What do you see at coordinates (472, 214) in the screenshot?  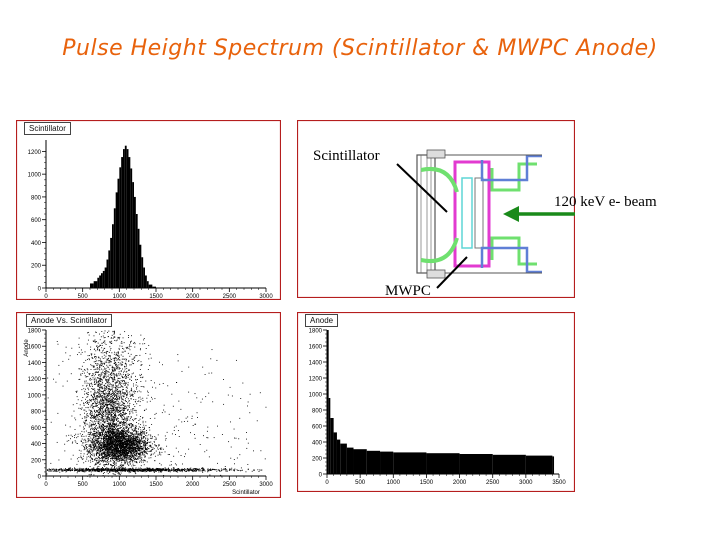 I see `mwpc-chamber` at bounding box center [472, 214].